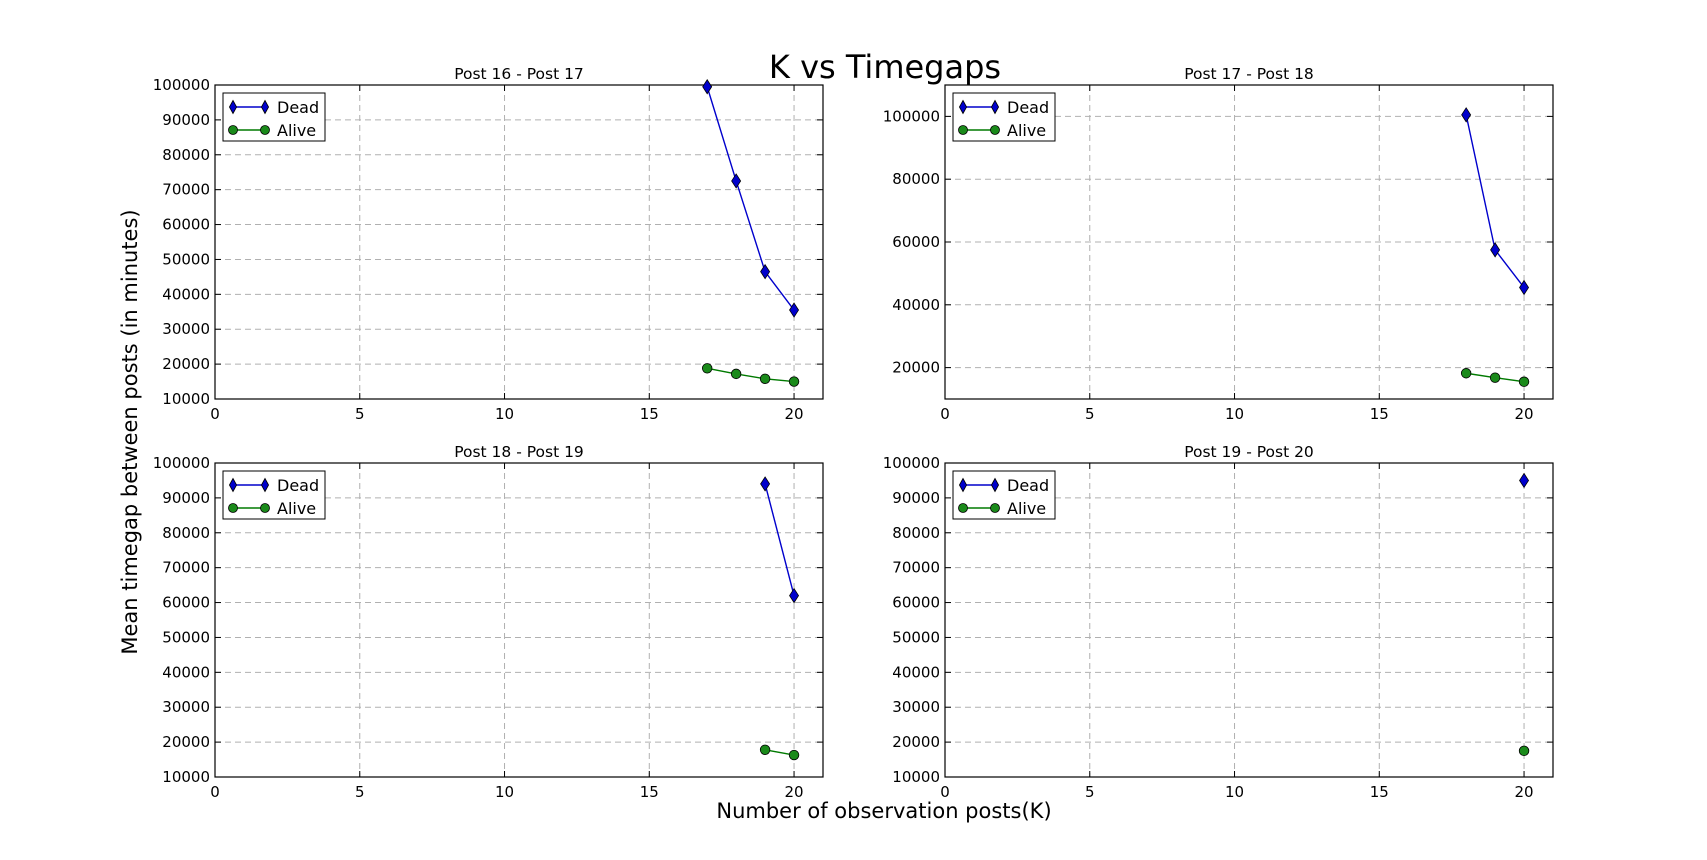 This screenshot has width=1707, height=860. What do you see at coordinates (130, 431) in the screenshot?
I see `figure-ylabel: Mean timegap between posts (in minutes)` at bounding box center [130, 431].